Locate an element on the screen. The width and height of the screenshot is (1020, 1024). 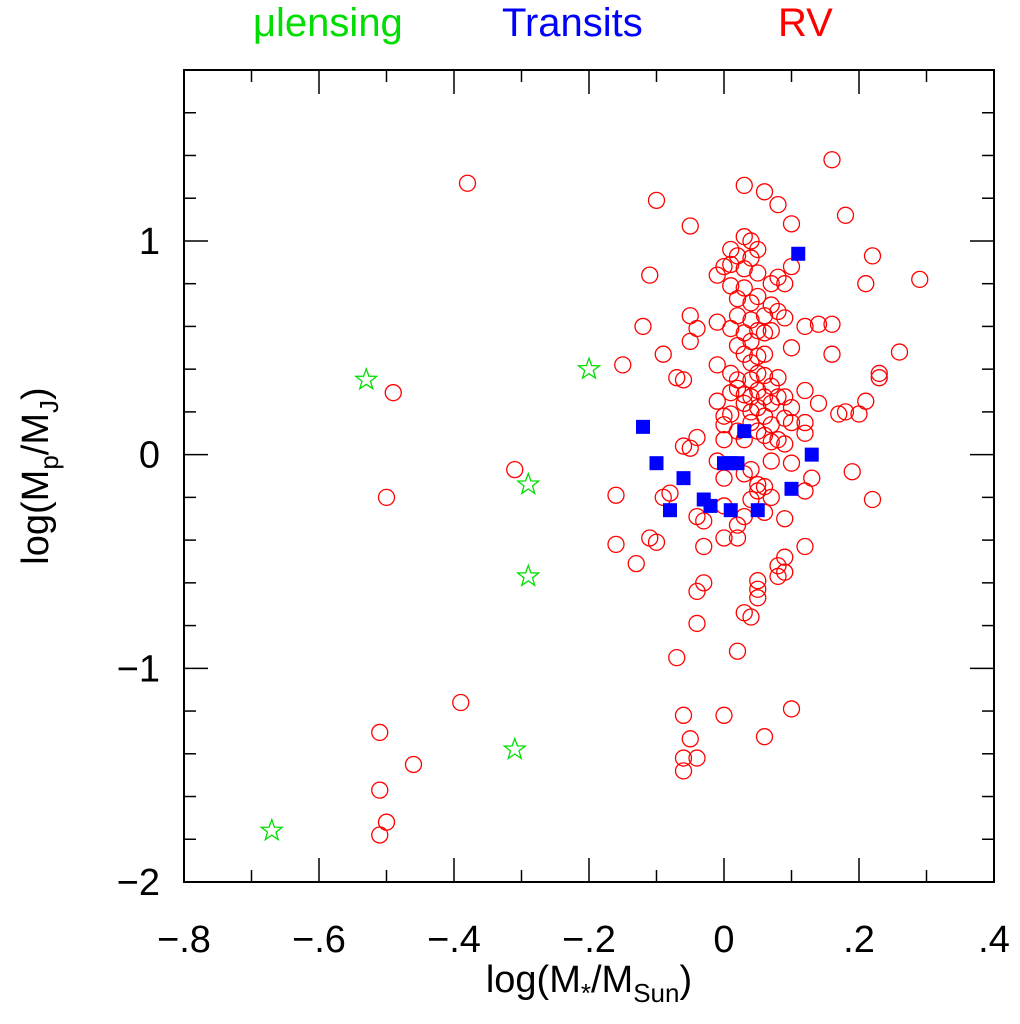
x-tick-label: .4 is located at coordinates (994, 940).